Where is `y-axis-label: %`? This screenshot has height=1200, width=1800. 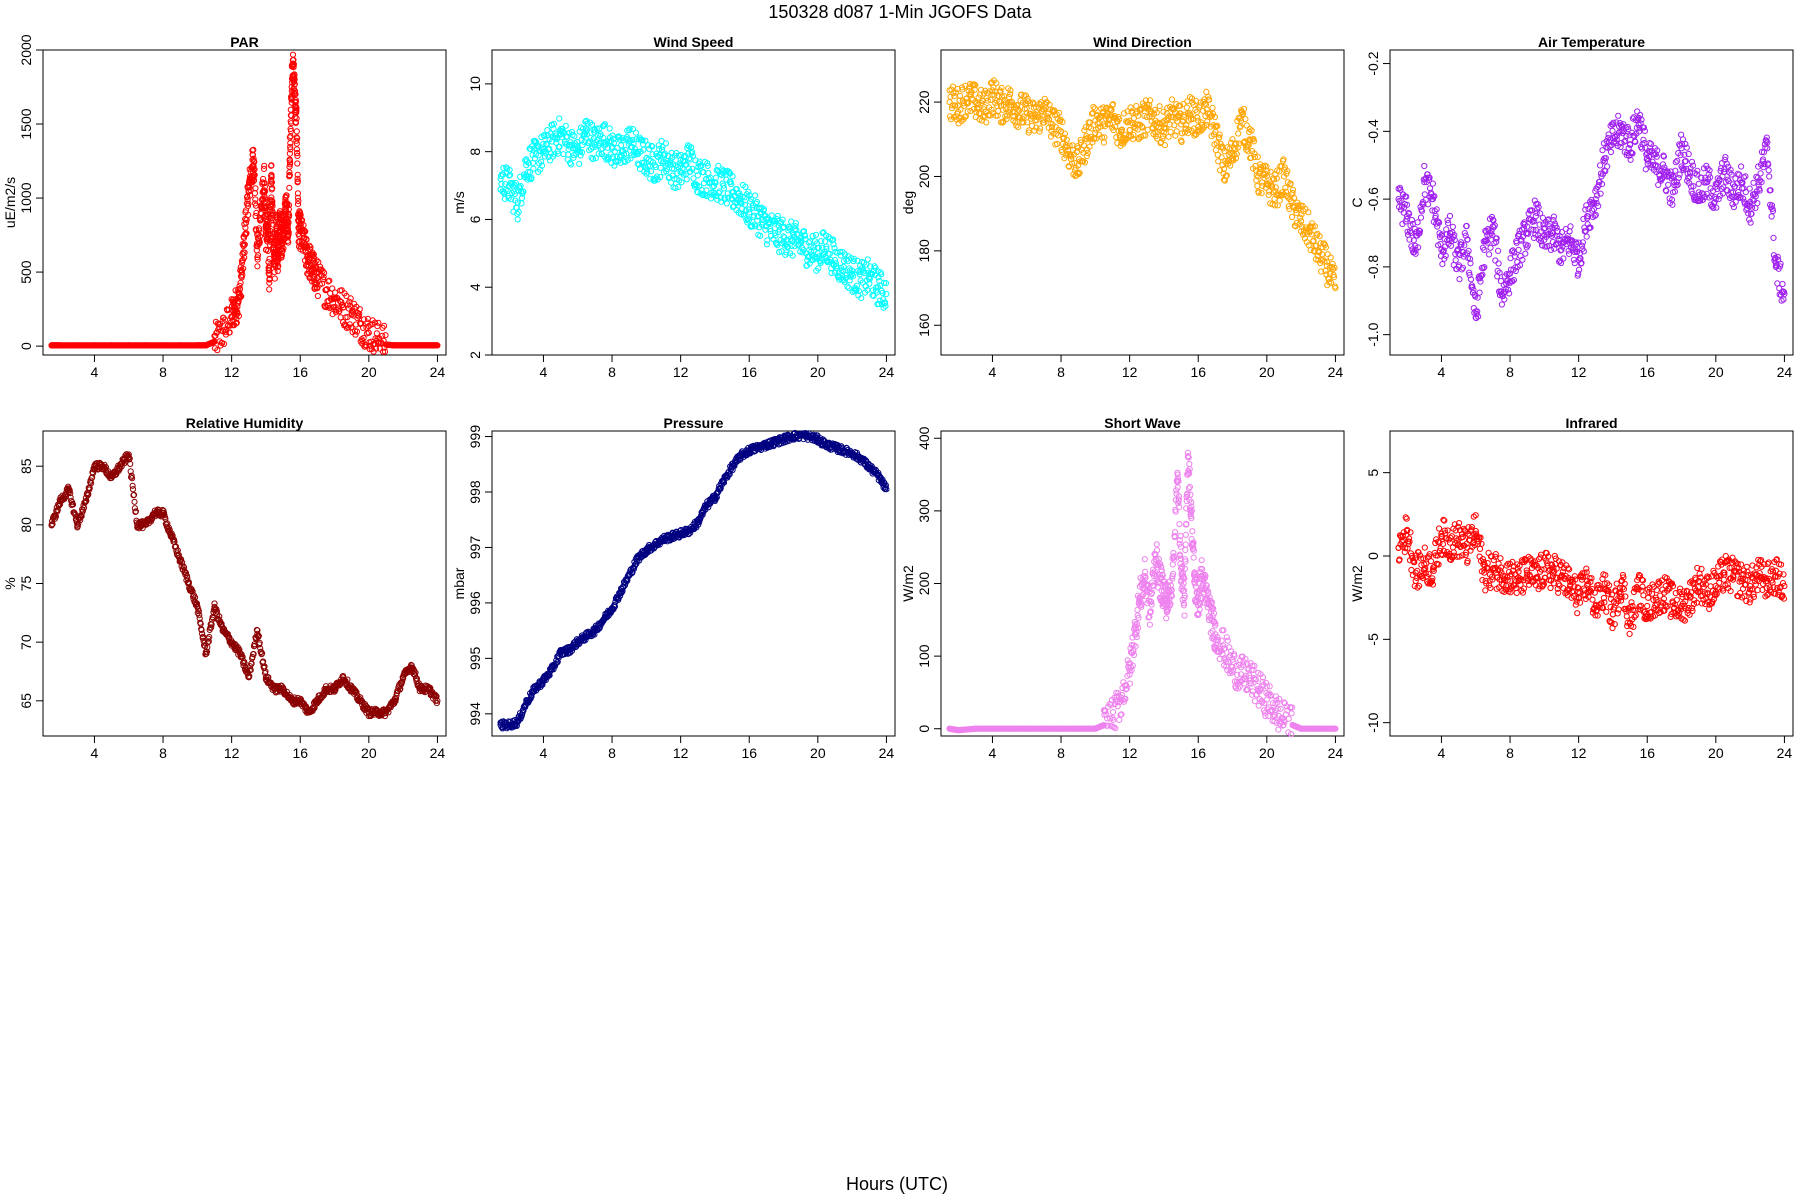
y-axis-label: % is located at coordinates (10, 583).